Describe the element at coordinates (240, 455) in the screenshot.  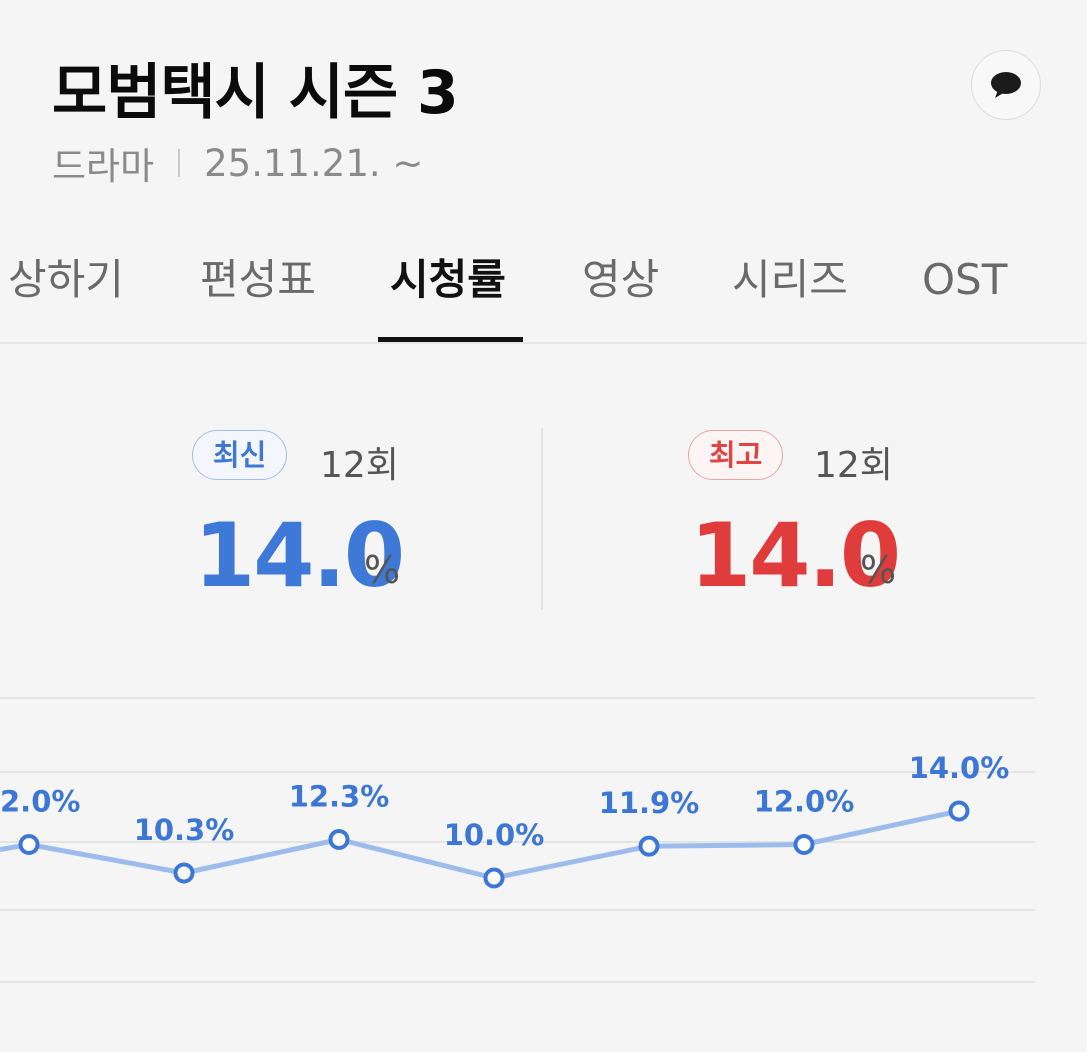
I see `latest-badge: 최신` at that location.